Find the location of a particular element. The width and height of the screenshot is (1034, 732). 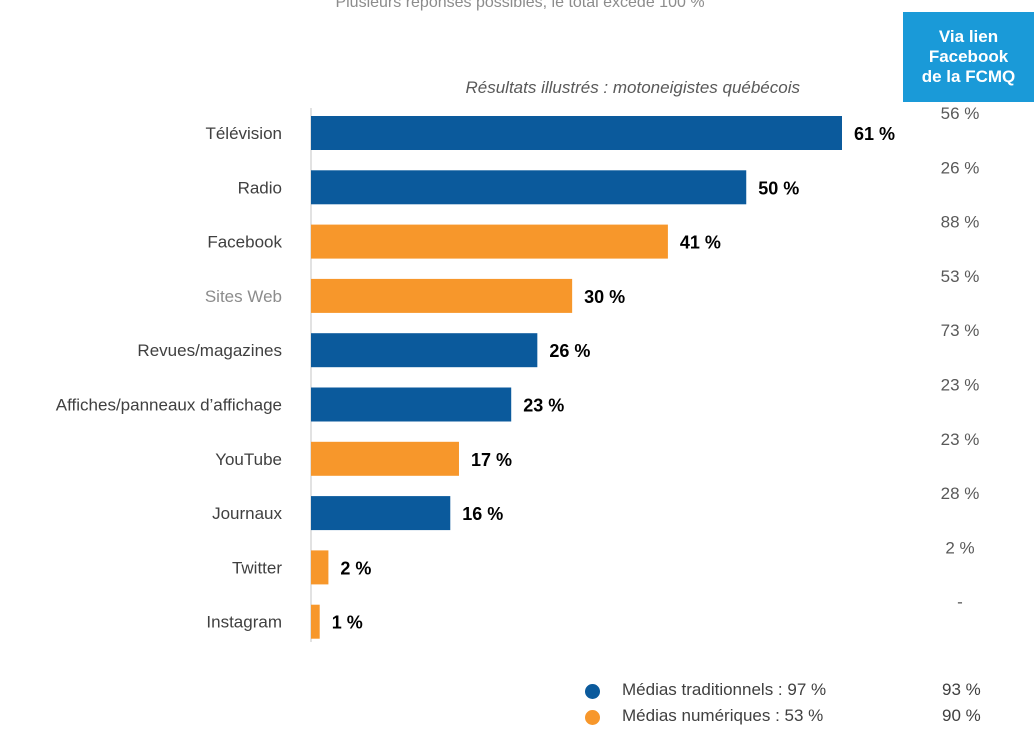

value-label: 23 % is located at coordinates (543, 406).